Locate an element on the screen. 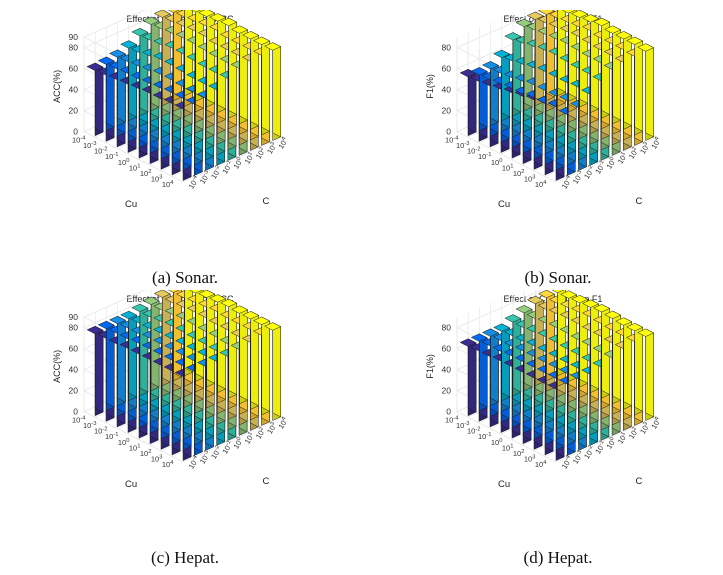 This screenshot has height=575, width=723. caption-b: (b) Sonar. is located at coordinates (558, 277).